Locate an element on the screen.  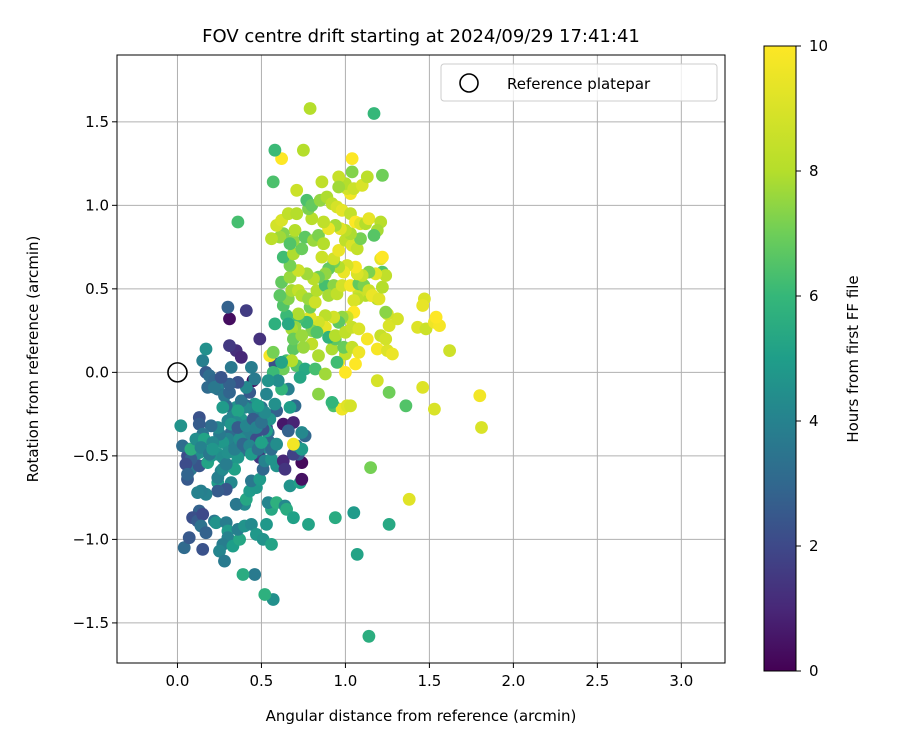
colorbar-tick-label: 0 is located at coordinates (814, 671).